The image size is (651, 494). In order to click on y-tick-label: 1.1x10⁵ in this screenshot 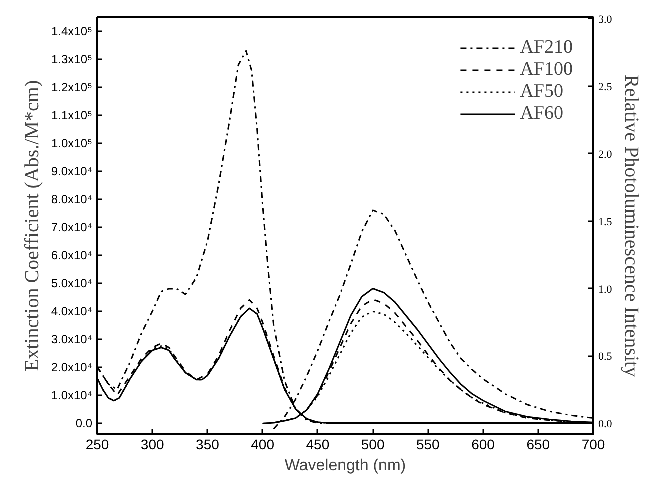, I will do `click(72, 115)`.